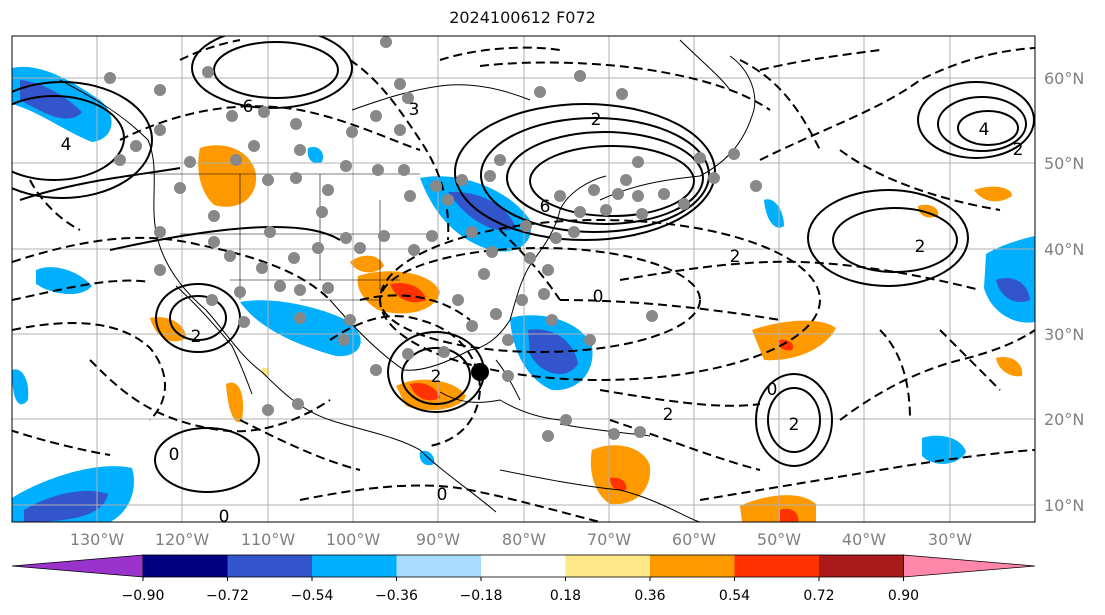 This screenshot has width=1105, height=615. Describe the element at coordinates (414, 110) in the screenshot. I see `contour-label: 3` at that location.